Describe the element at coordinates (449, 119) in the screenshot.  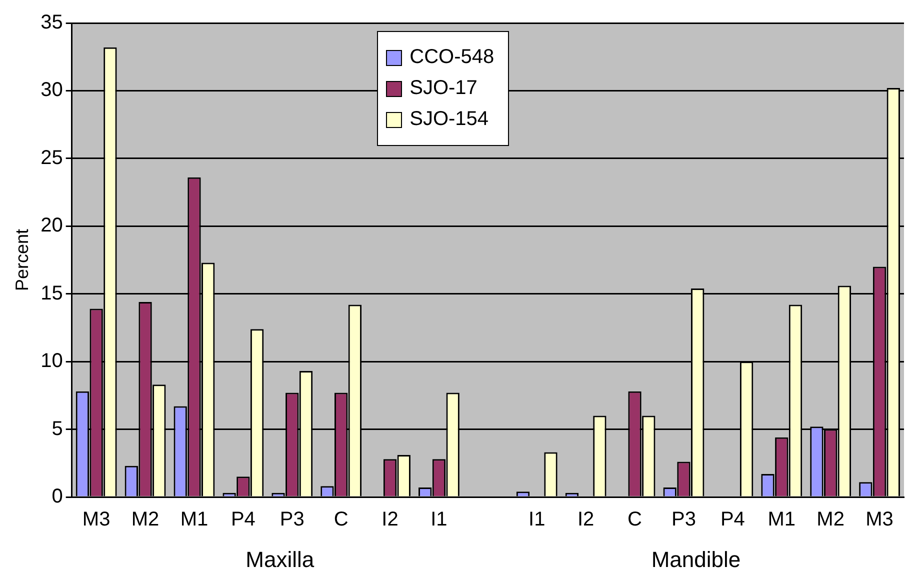
I see `legend-label: SJO-154` at that location.